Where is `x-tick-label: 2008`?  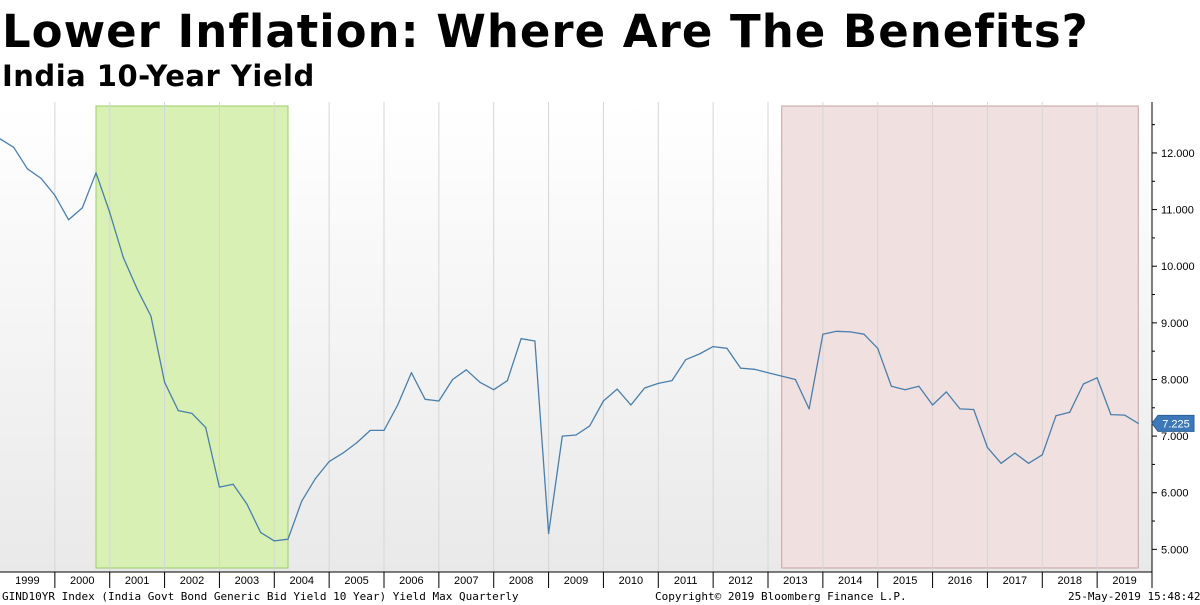 x-tick-label: 2008 is located at coordinates (521, 581).